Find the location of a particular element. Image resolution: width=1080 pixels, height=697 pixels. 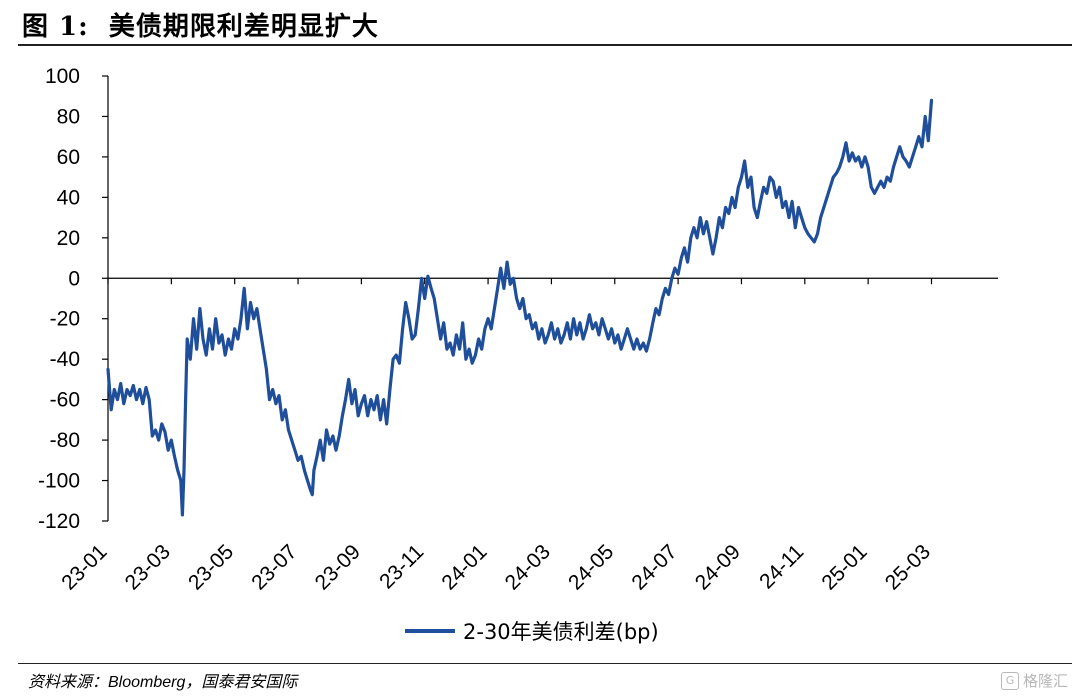

y-tick-label: -120 is located at coordinates (59, 521).